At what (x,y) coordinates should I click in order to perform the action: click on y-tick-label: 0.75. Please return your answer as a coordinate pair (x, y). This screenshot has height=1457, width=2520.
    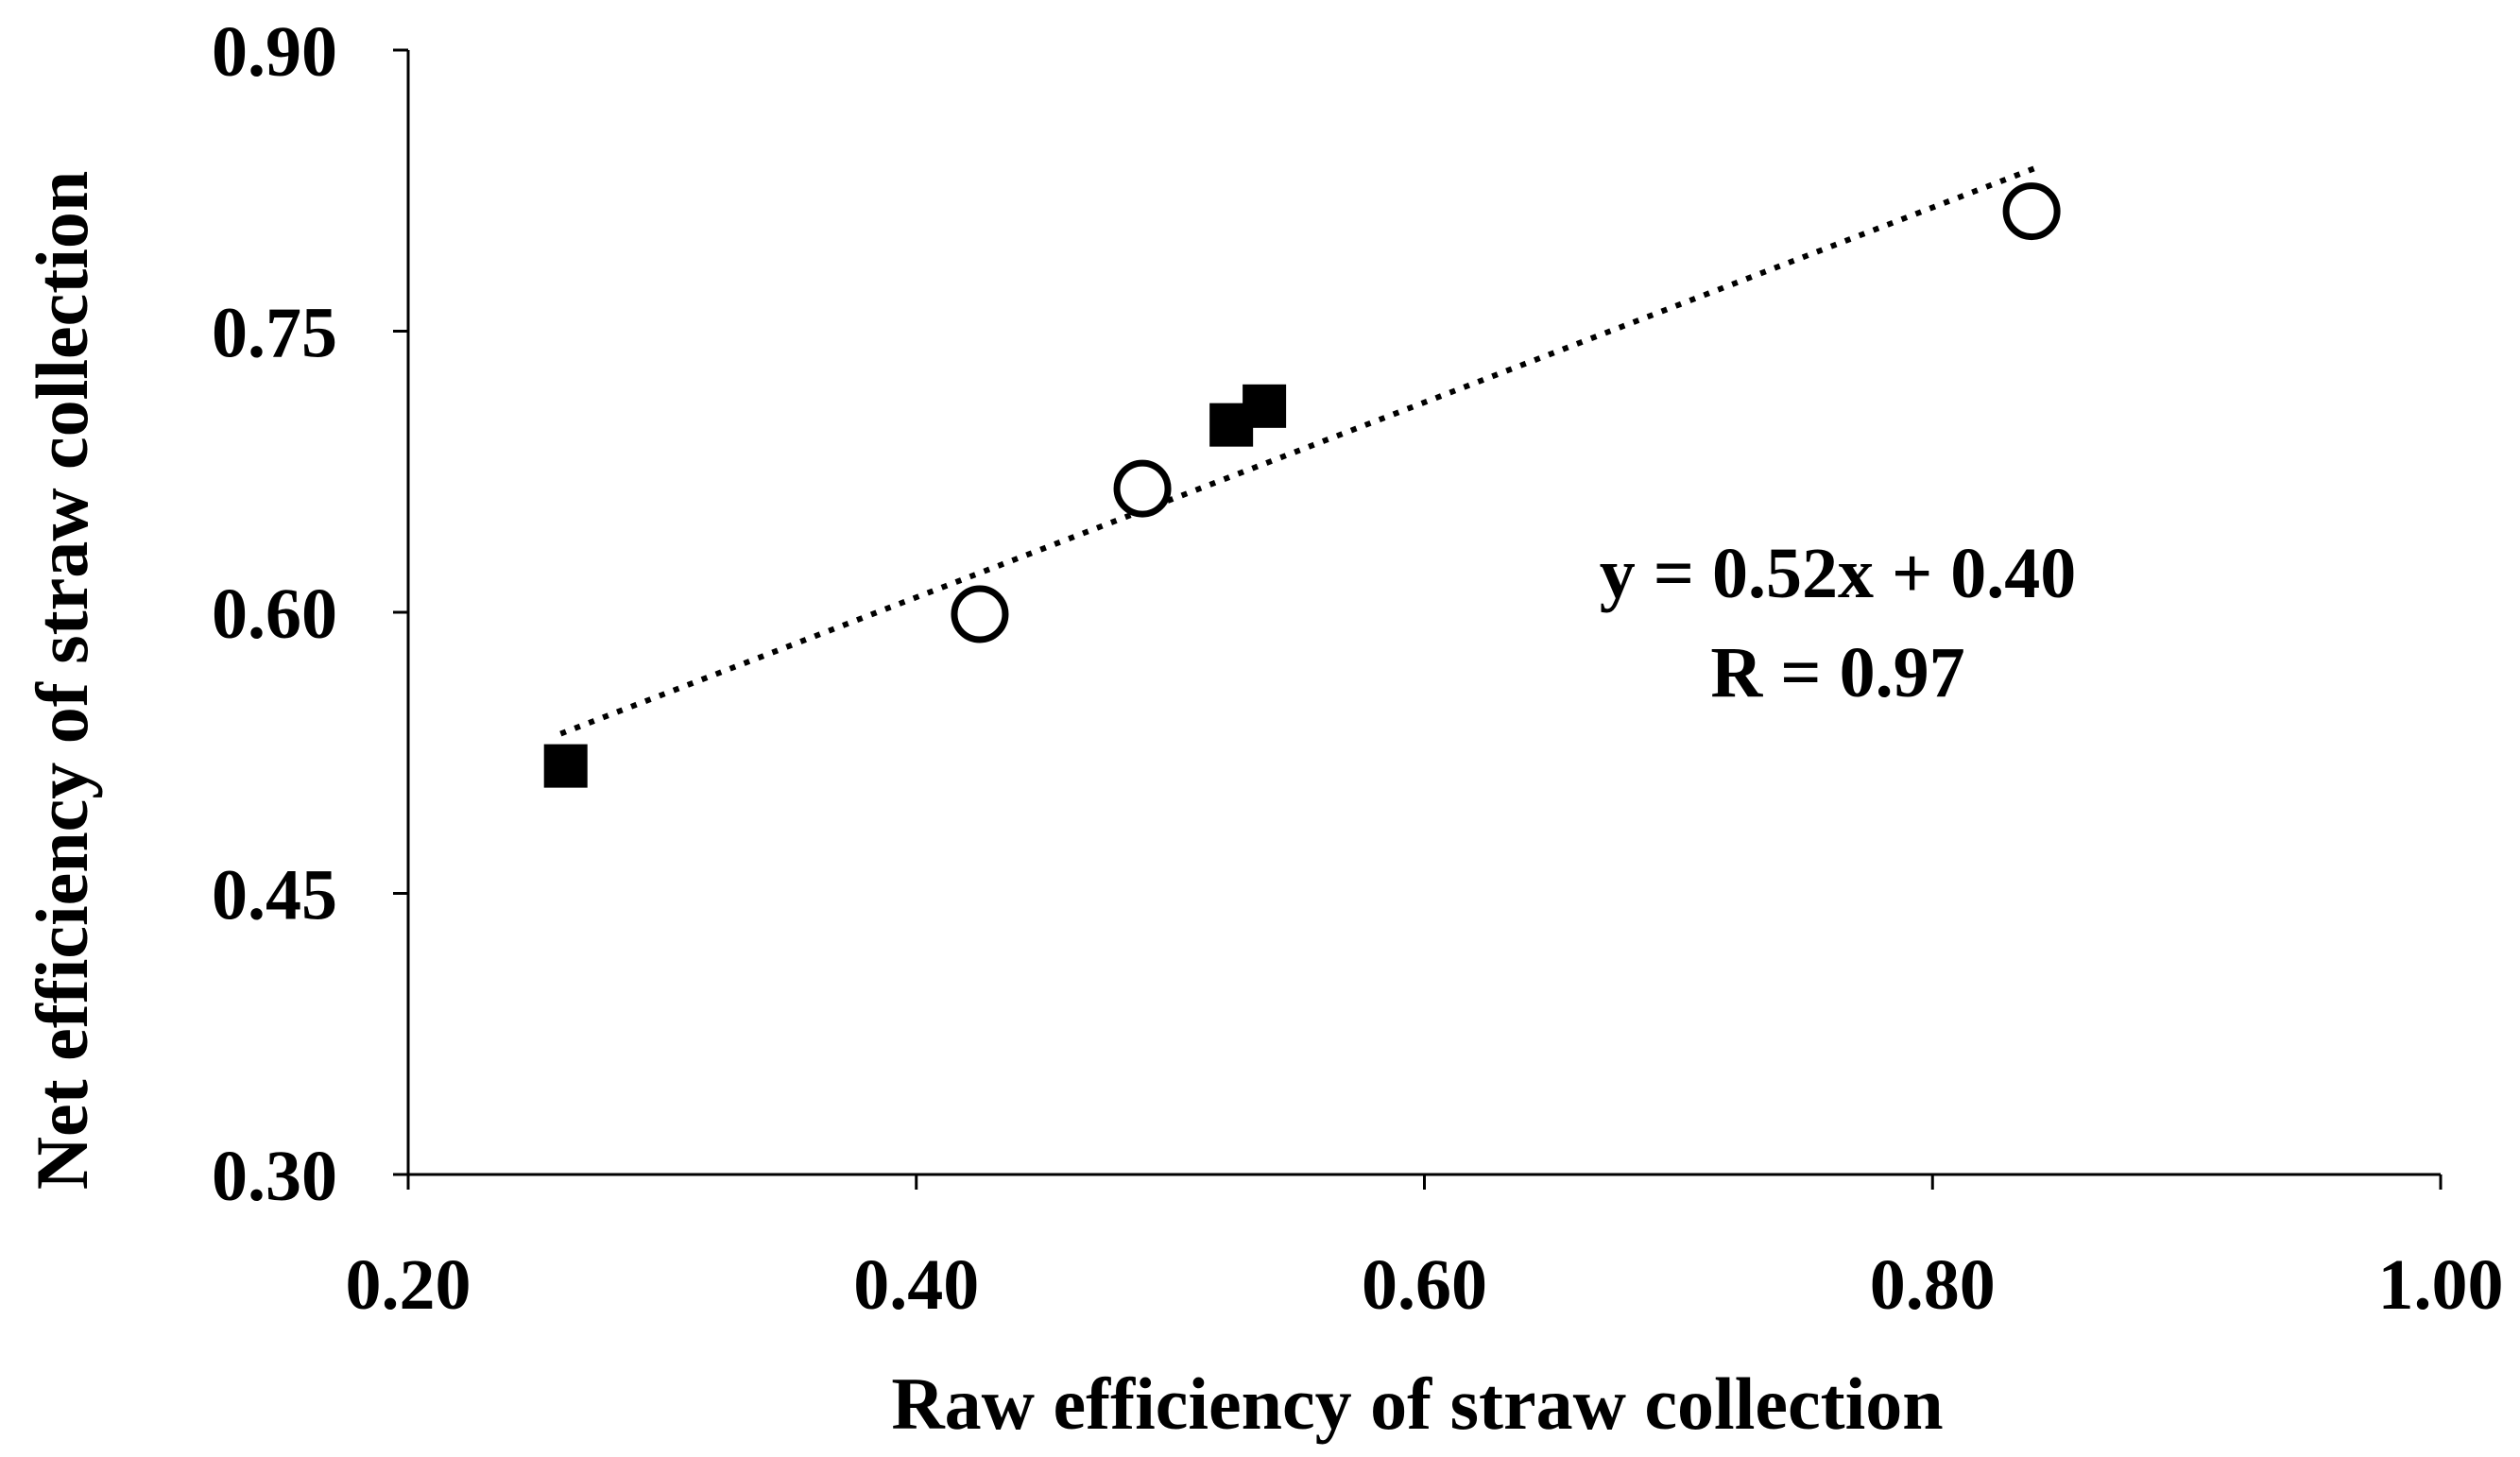
    Looking at the image, I should click on (274, 333).